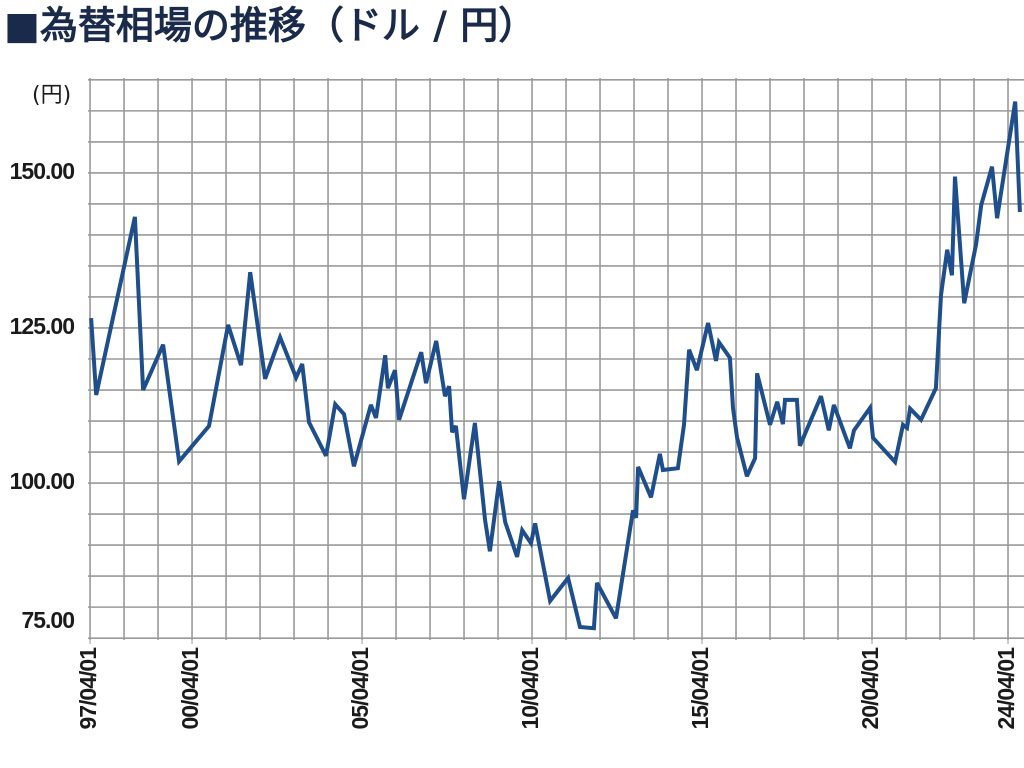 The height and width of the screenshot is (768, 1024). What do you see at coordinates (700, 688) in the screenshot?
I see `x-tick-label: 15/04/01` at bounding box center [700, 688].